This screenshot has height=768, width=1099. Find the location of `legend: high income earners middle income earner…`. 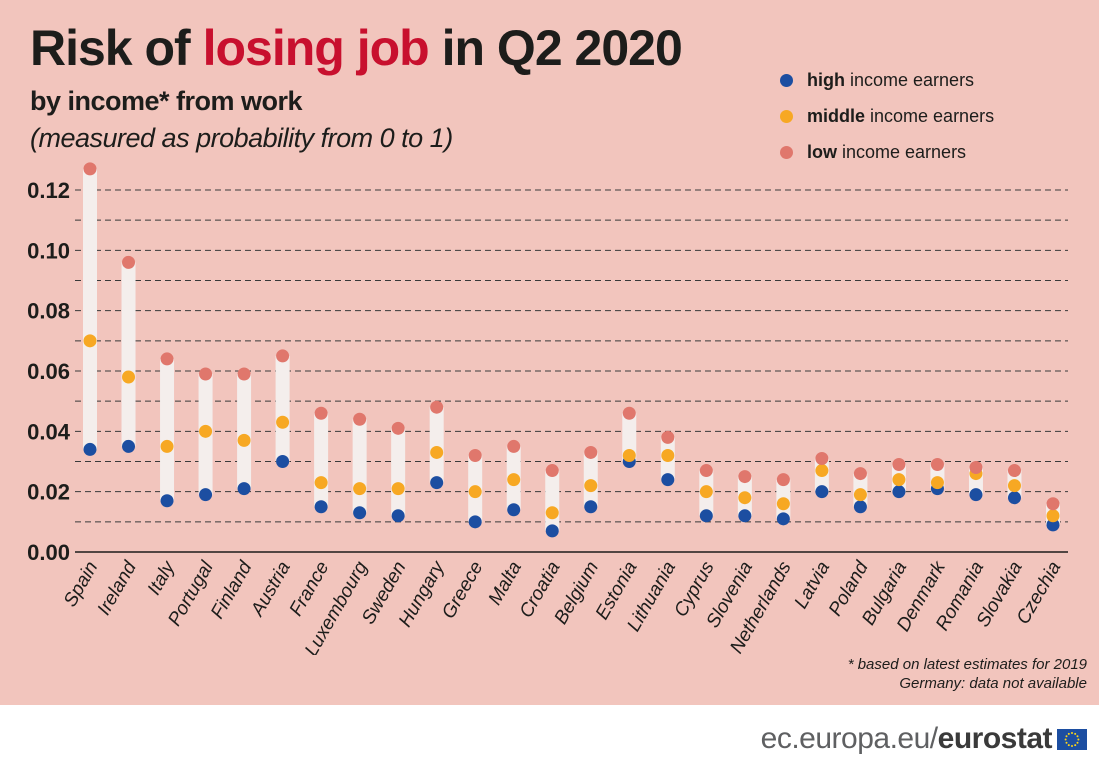

legend: high income earners middle income earner… is located at coordinates (887, 116).